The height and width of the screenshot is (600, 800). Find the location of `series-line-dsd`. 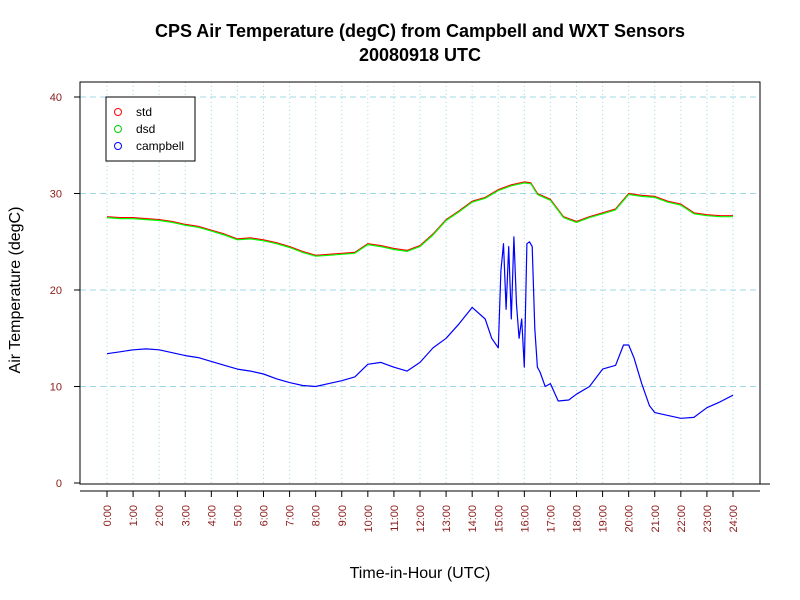

series-line-dsd is located at coordinates (419, 219).